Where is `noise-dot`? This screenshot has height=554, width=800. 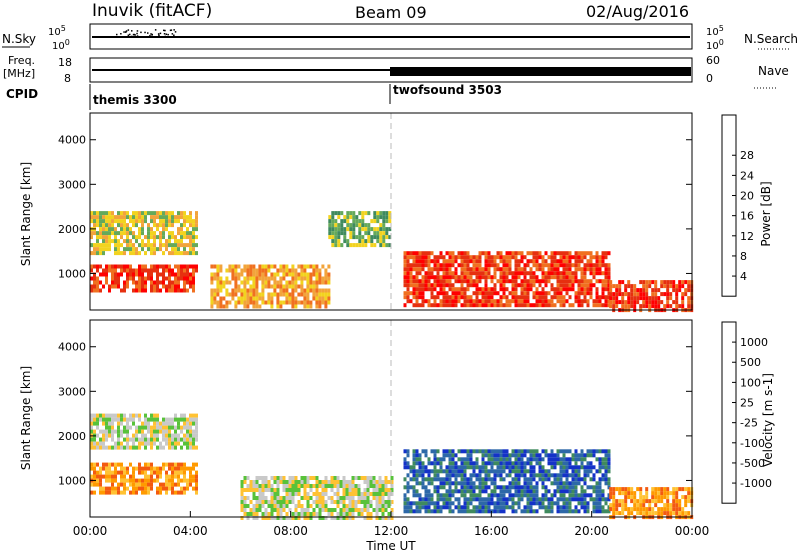 noise-dot is located at coordinates (165, 30).